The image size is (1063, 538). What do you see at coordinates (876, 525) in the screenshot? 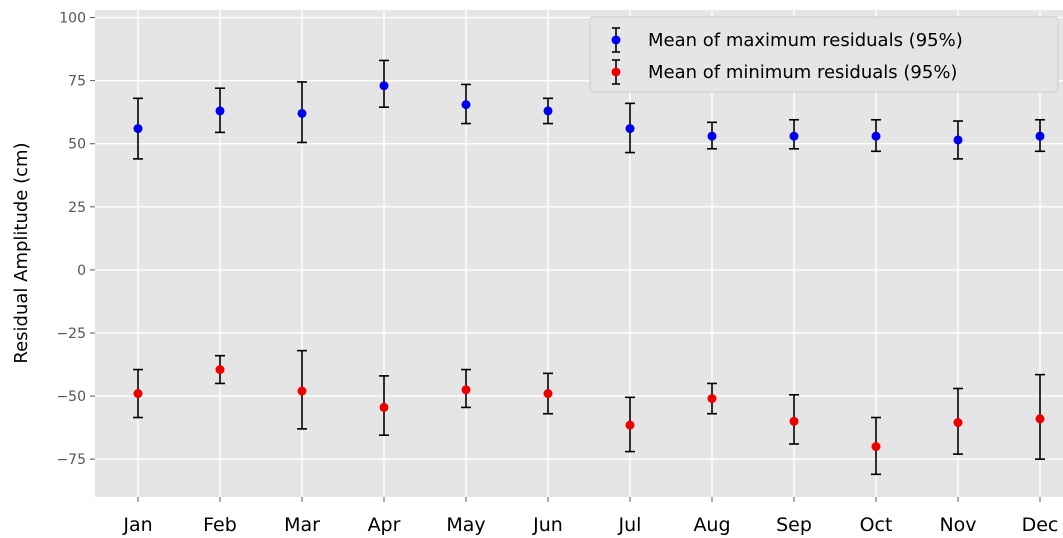
I see `x-tick-label: Oct` at bounding box center [876, 525].